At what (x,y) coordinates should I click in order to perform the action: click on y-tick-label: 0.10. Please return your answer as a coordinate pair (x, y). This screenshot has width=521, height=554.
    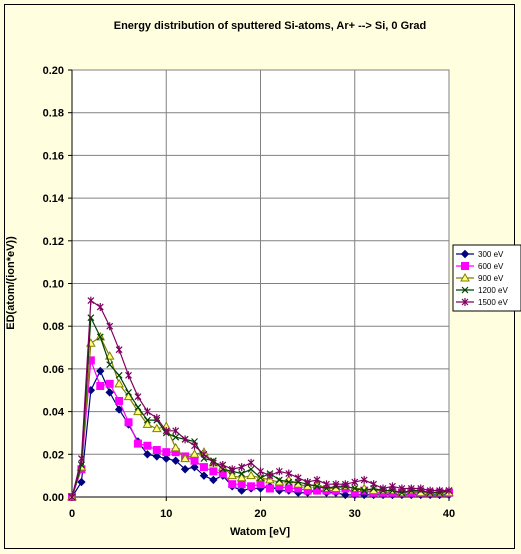
    Looking at the image, I should click on (53, 285).